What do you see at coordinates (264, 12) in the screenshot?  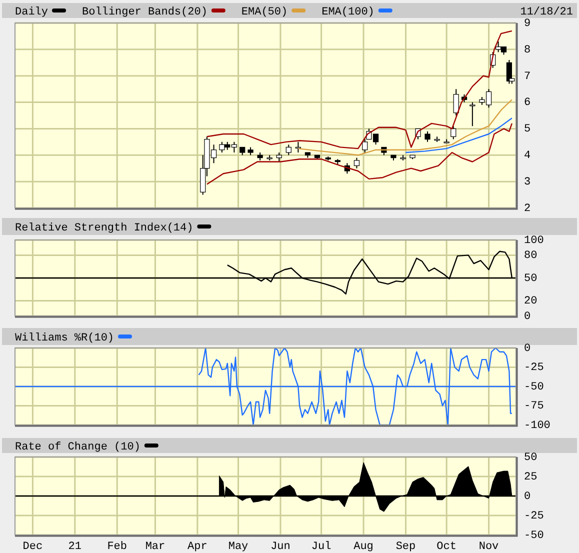 I see `legend-label: EMA(50)` at bounding box center [264, 12].